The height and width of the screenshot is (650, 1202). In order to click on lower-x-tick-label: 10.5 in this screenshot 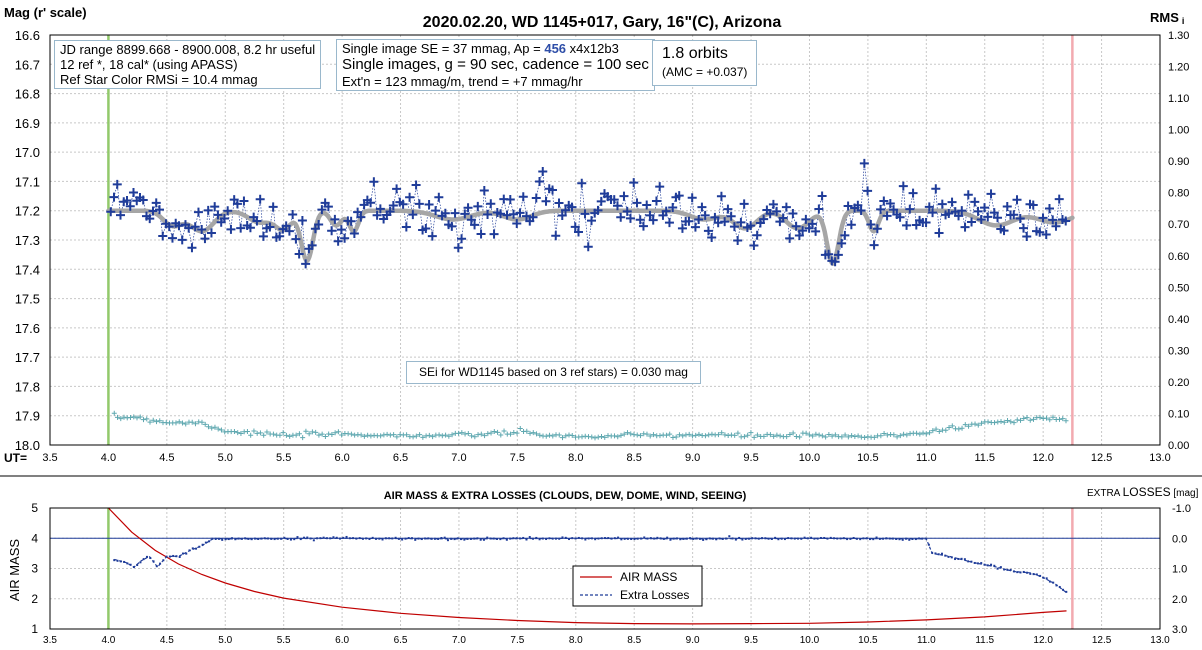, I will do `click(868, 640)`.